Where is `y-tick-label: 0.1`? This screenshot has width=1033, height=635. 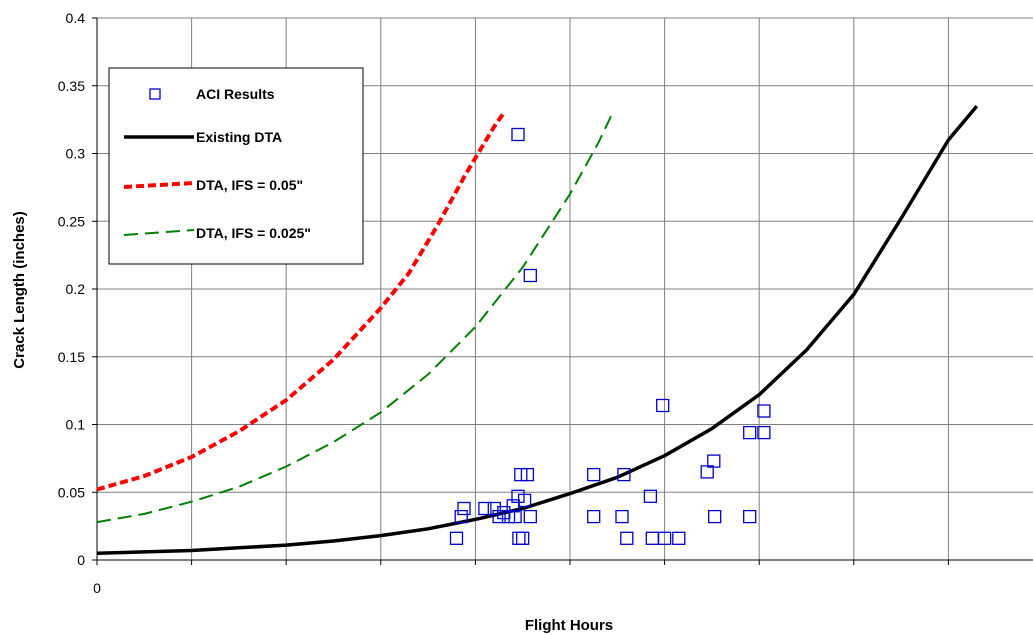
y-tick-label: 0.1 is located at coordinates (76, 425).